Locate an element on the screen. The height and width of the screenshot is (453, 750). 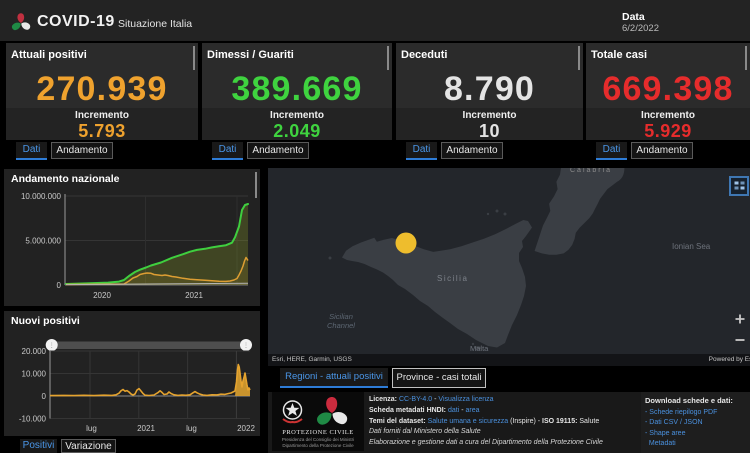
svg-text: Ionian Sea is located at coordinates (691, 246).